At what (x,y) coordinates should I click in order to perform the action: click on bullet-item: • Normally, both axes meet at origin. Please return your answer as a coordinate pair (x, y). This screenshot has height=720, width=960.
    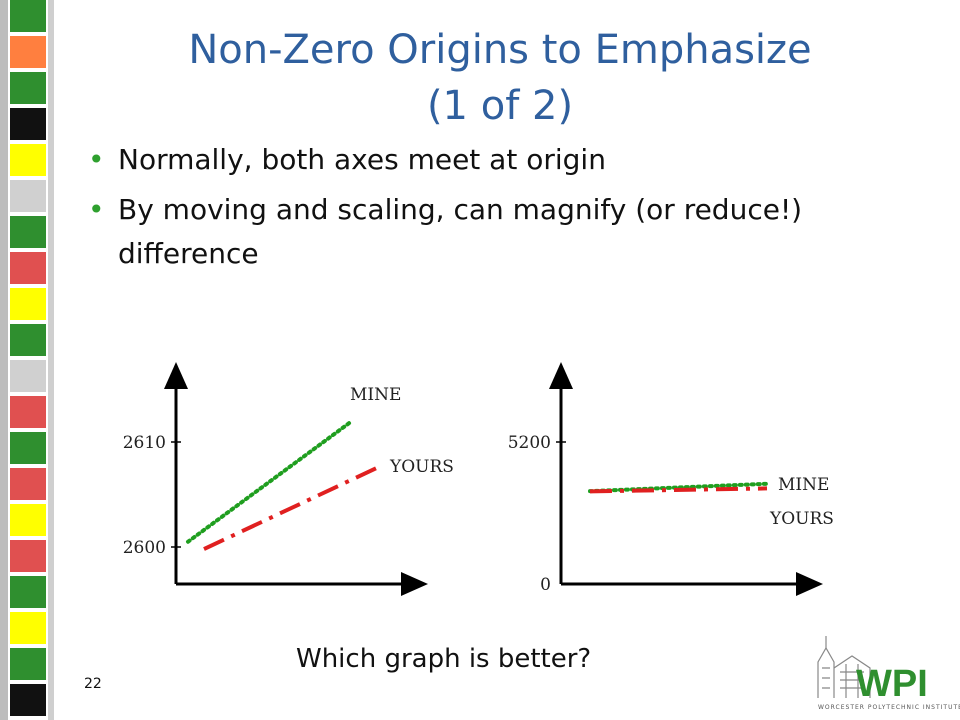
    Looking at the image, I should click on (468, 160).